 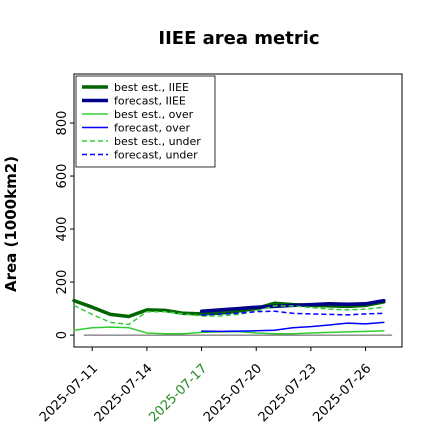 I want to click on legend-label: forecast, under, so click(x=156, y=155).